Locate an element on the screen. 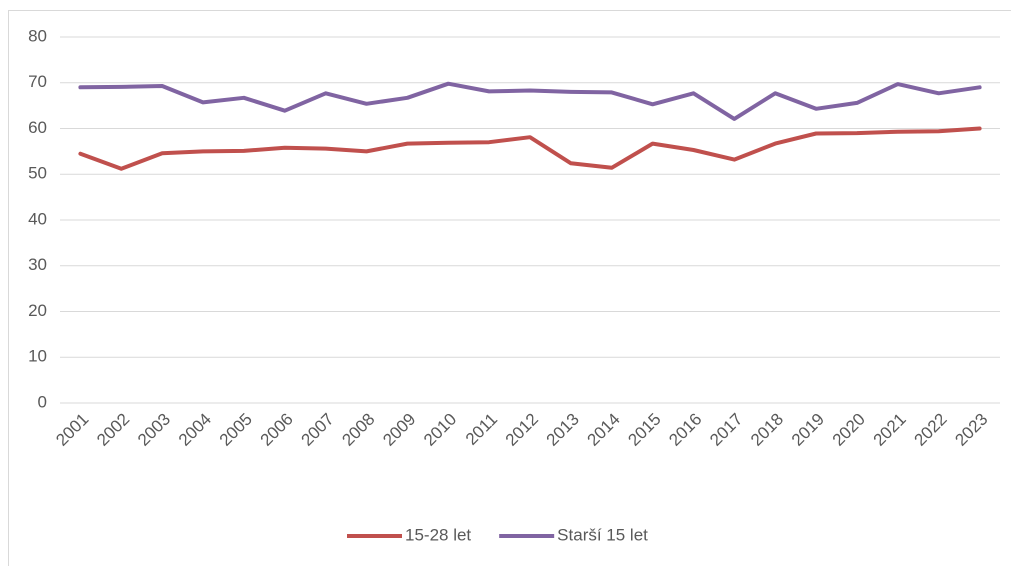 The width and height of the screenshot is (1011, 566). x-tick-label: 2022 is located at coordinates (931, 430).